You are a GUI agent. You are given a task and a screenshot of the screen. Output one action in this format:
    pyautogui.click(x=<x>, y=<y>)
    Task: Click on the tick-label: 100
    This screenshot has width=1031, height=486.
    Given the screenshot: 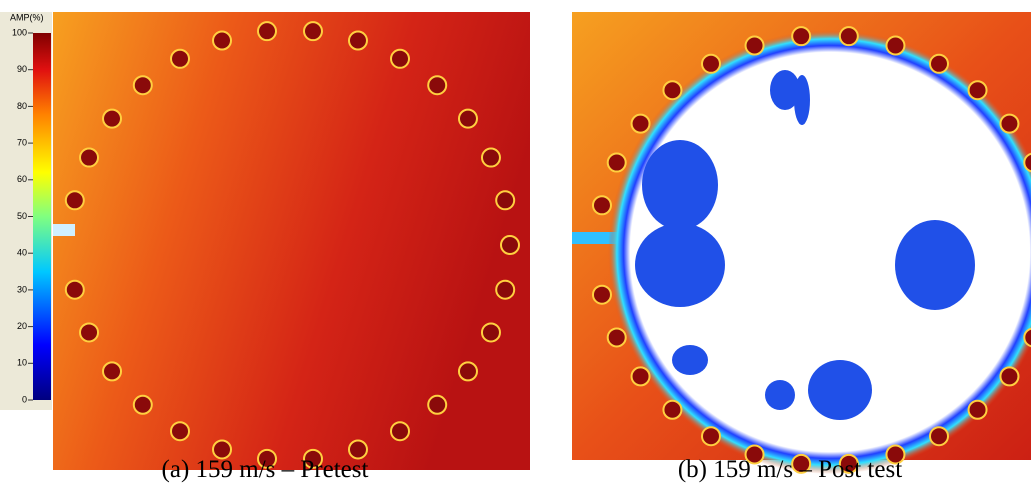 What is the action you would take?
    pyautogui.click(x=19, y=32)
    